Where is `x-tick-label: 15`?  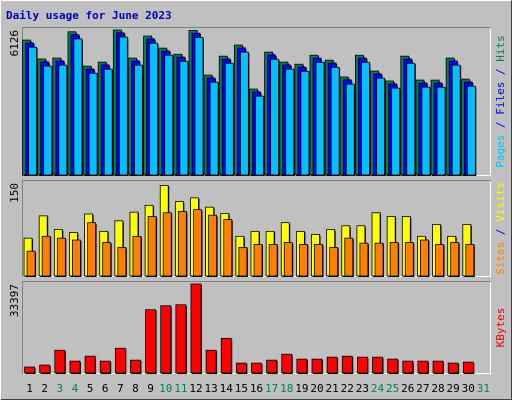 x-tick-label: 15 is located at coordinates (241, 388).